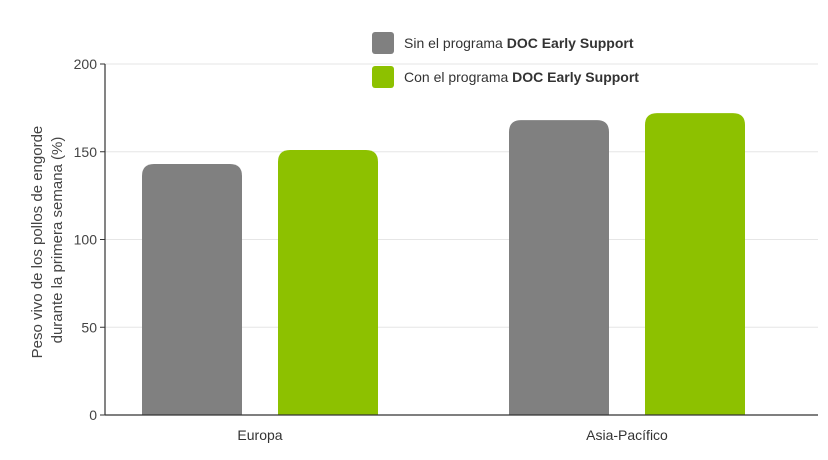 The image size is (828, 460). Describe the element at coordinates (458, 77) in the screenshot. I see `legend-label-prefix: Con el programa` at that location.